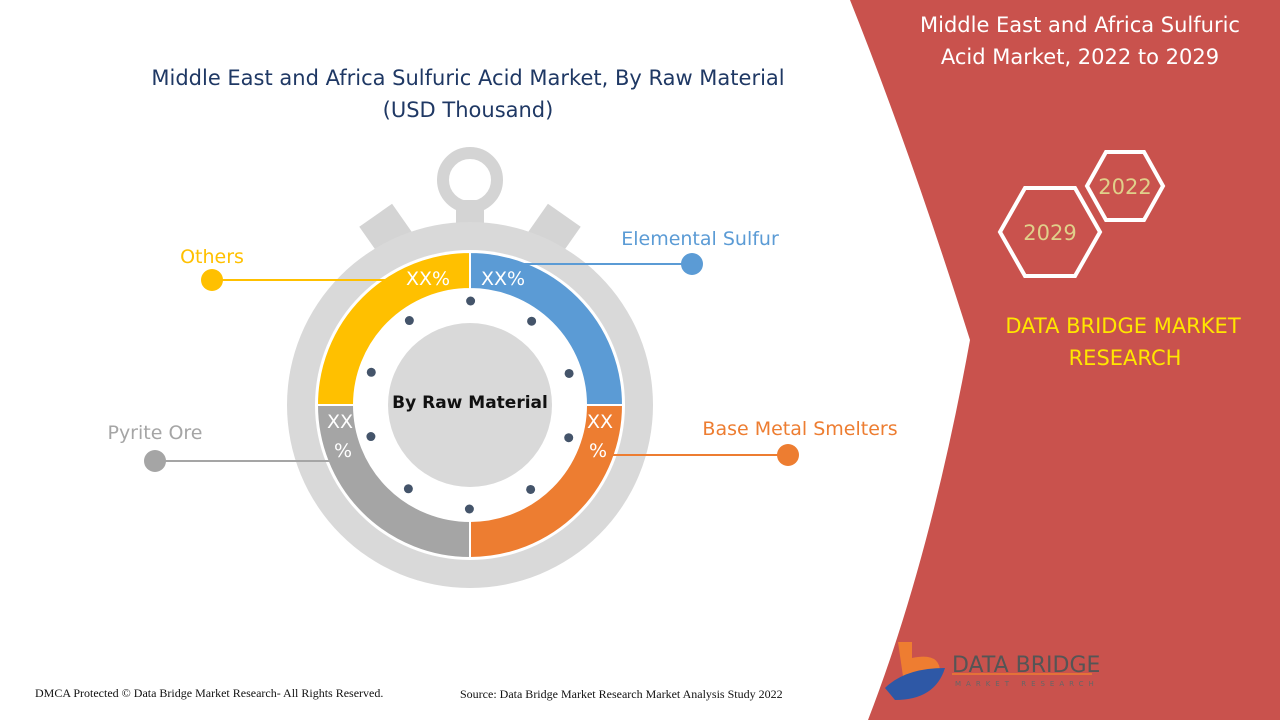  What do you see at coordinates (799, 429) in the screenshot?
I see `svg-text: Base Metal Smelters` at bounding box center [799, 429].